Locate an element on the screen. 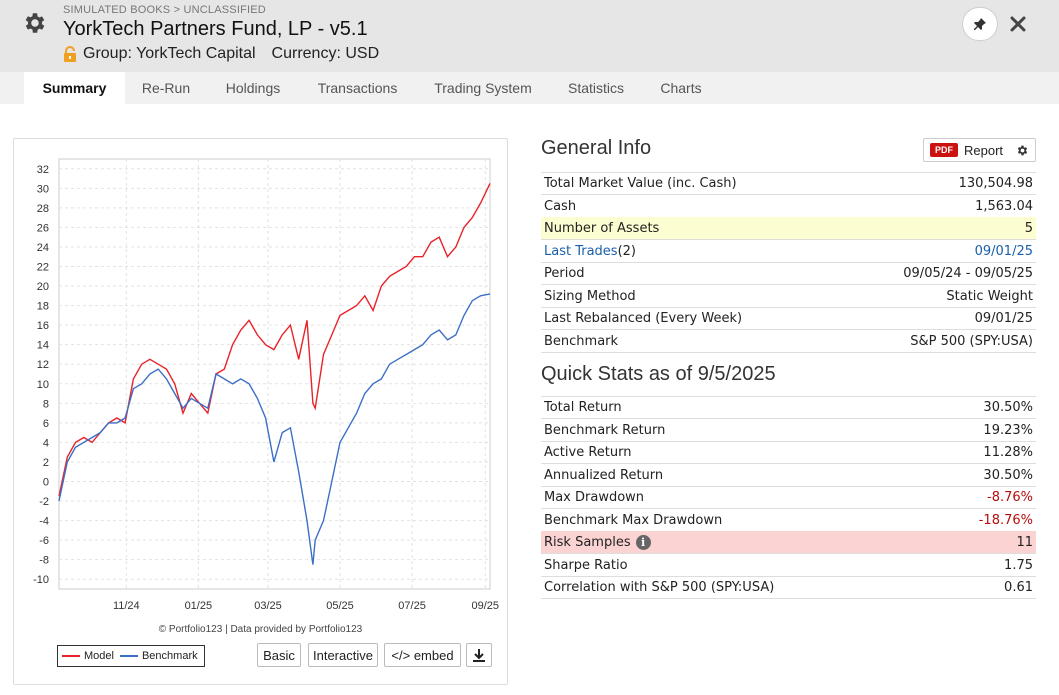 The width and height of the screenshot is (1059, 695). close-button is located at coordinates (1018, 24).